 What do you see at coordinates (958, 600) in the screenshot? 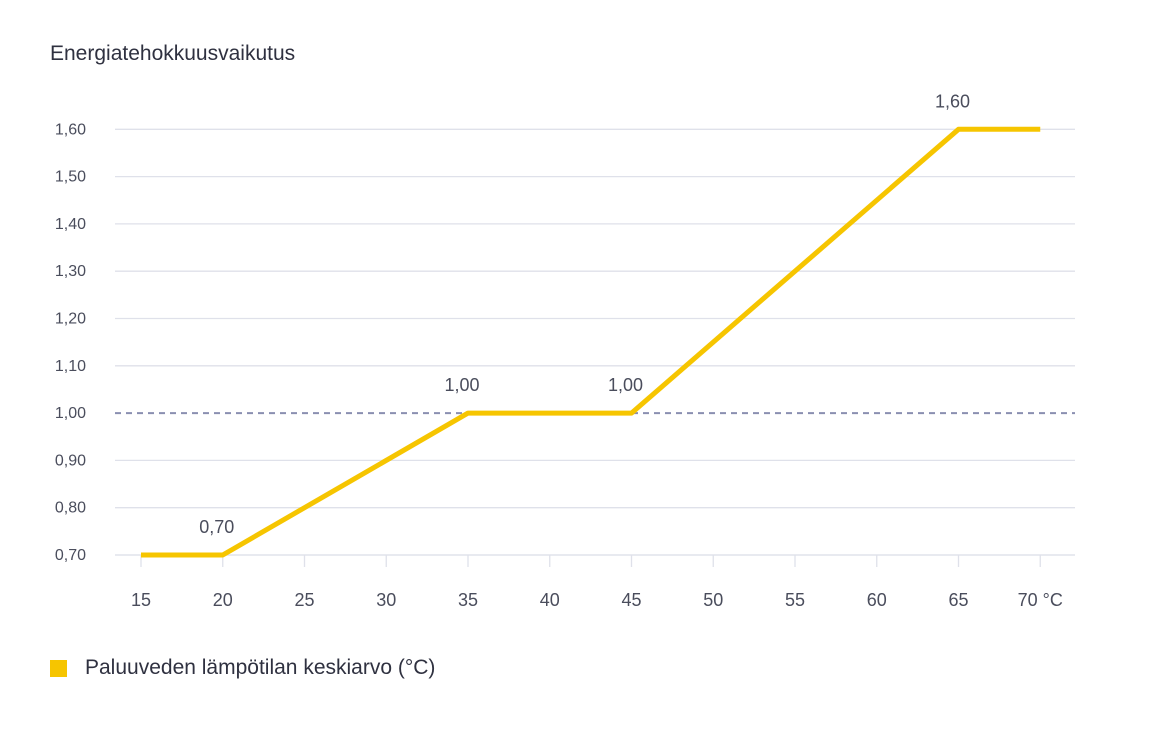
I see `x-tick-label: 65` at bounding box center [958, 600].